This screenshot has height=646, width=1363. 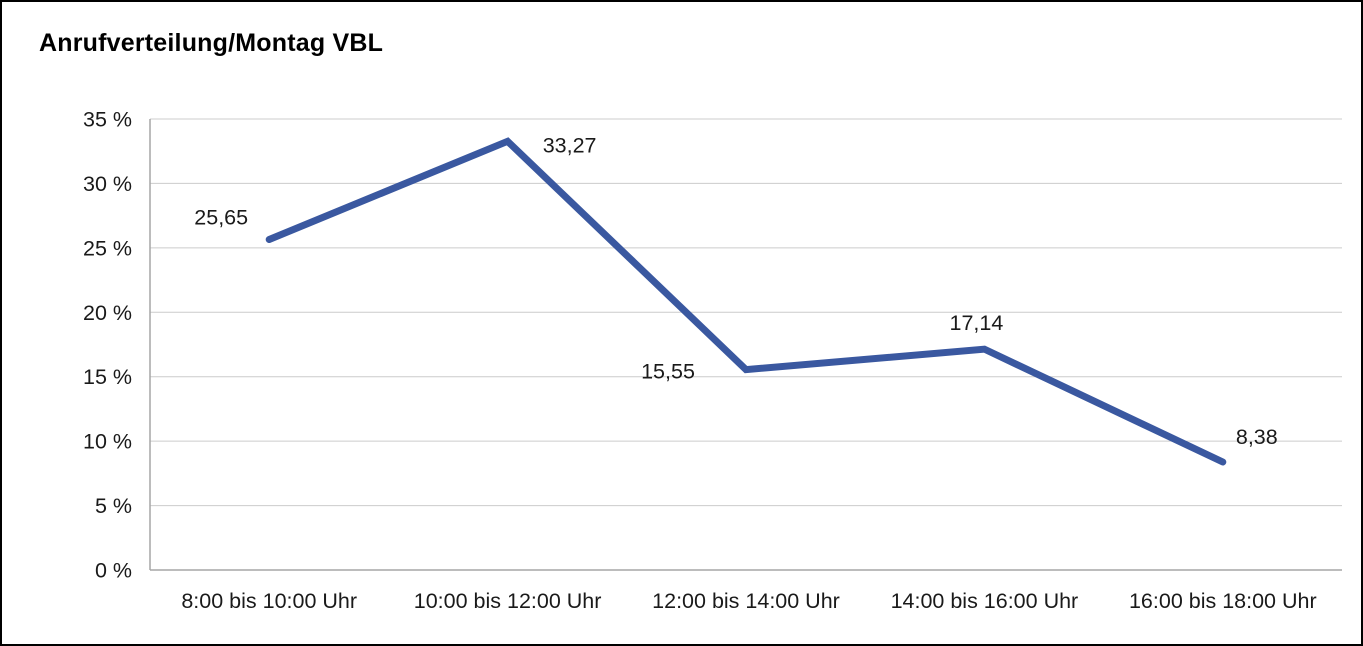 I want to click on x-axis-label: 12:00 bis 14:00 Uhr, so click(x=746, y=601).